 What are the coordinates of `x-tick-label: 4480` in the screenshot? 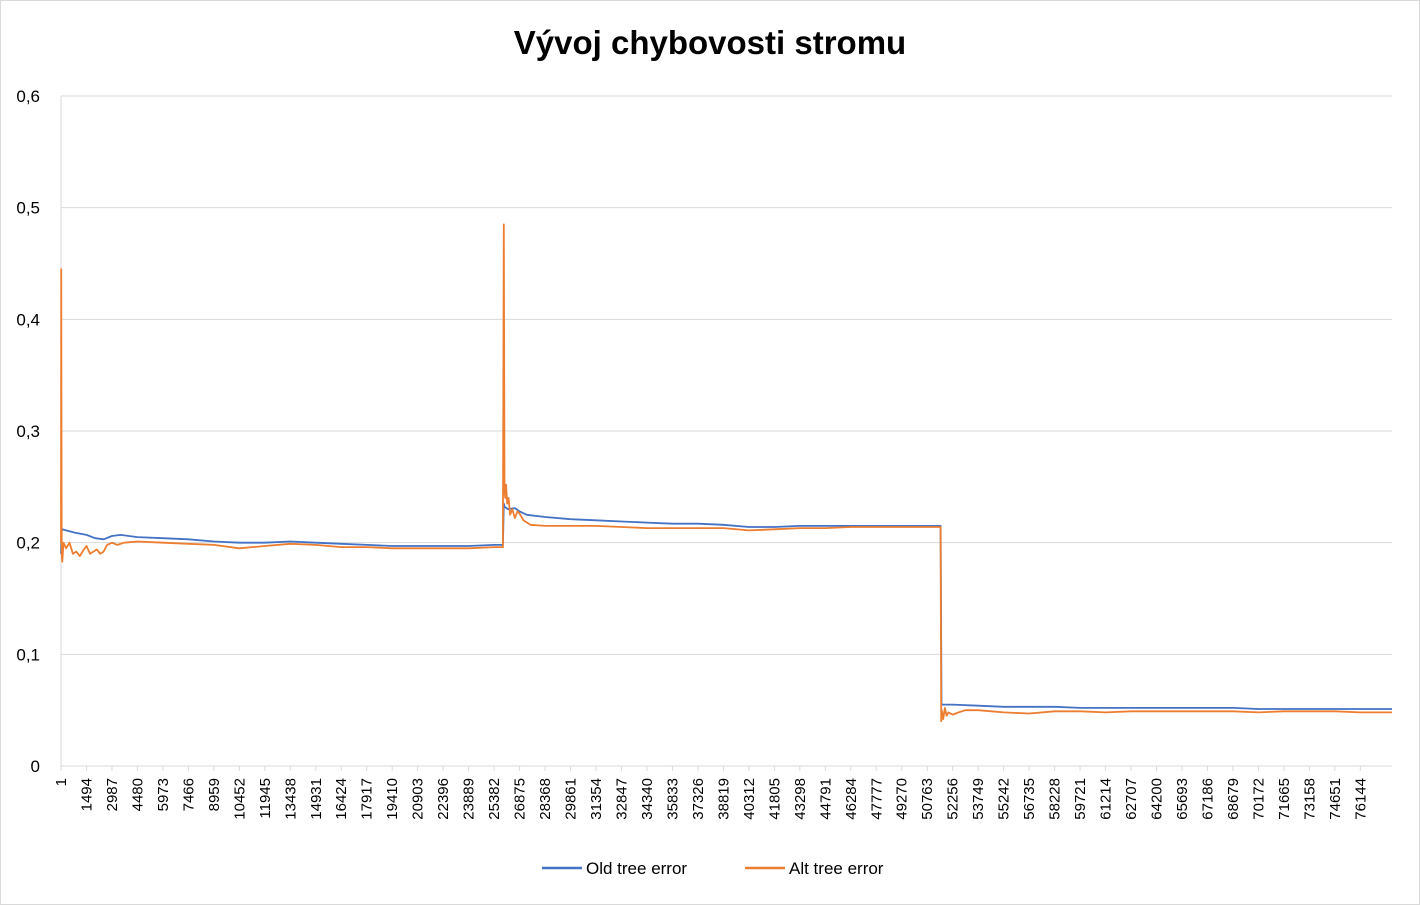 It's located at (137, 794).